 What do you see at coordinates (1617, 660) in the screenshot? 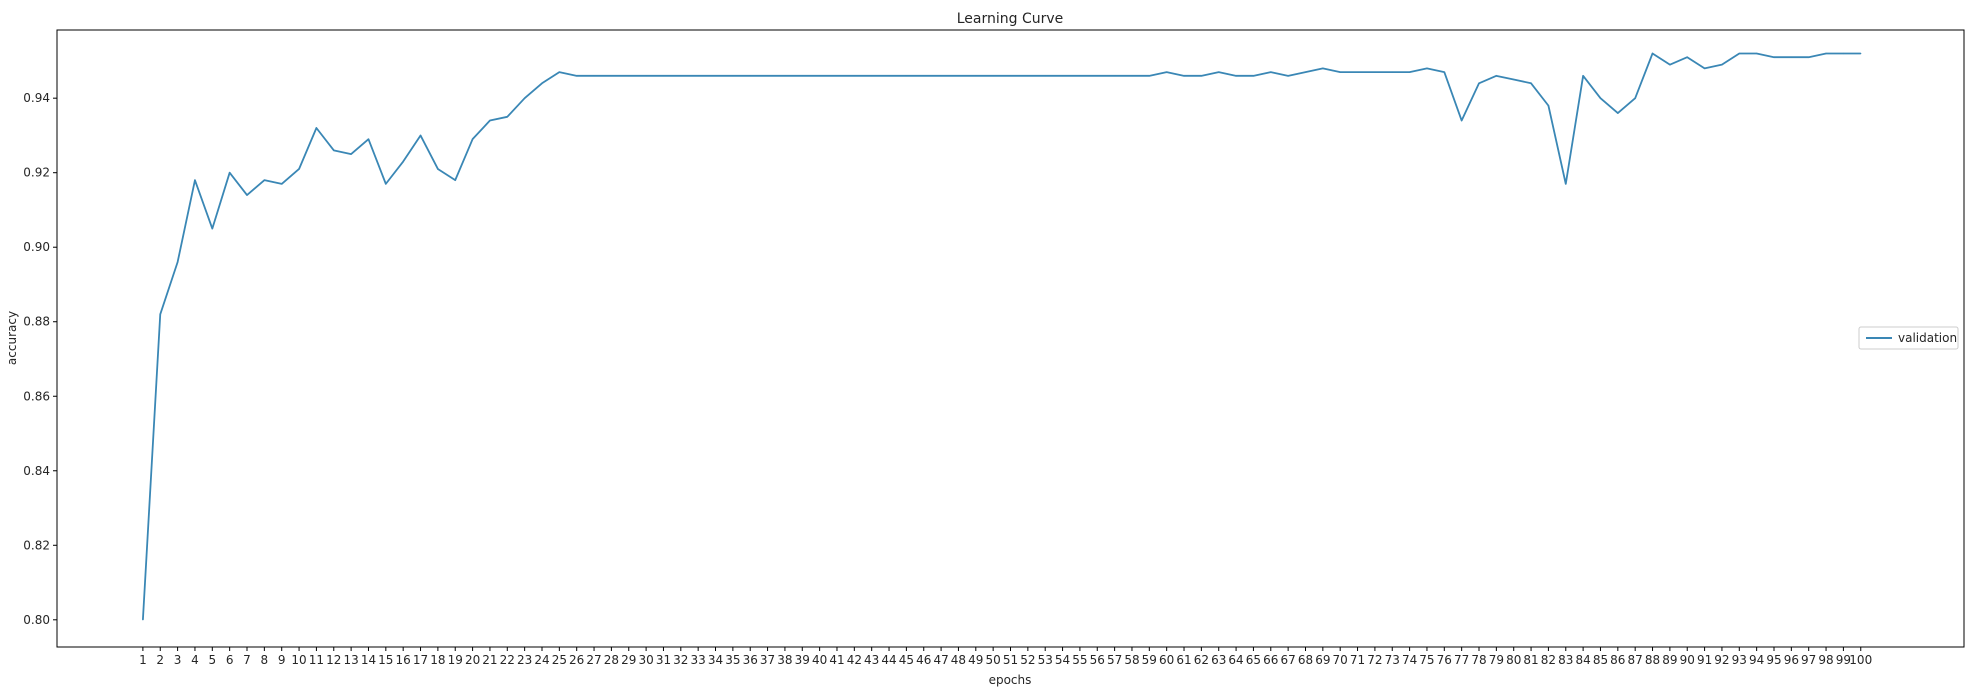
I see `x-tick-label: 86` at bounding box center [1617, 660].